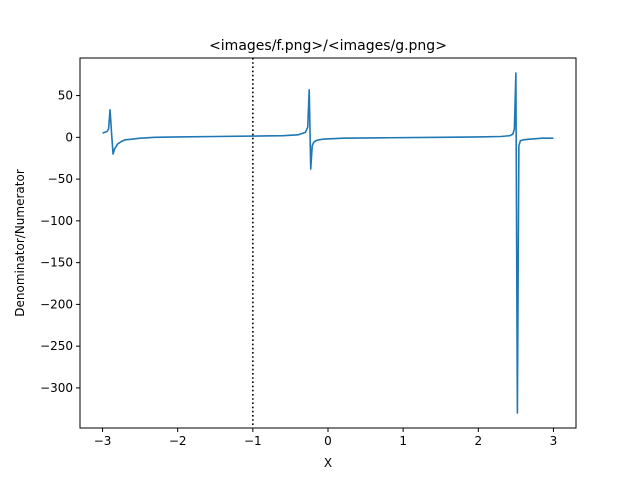  I want to click on y-axis-label: Denominator/Numerator, so click(20, 243).